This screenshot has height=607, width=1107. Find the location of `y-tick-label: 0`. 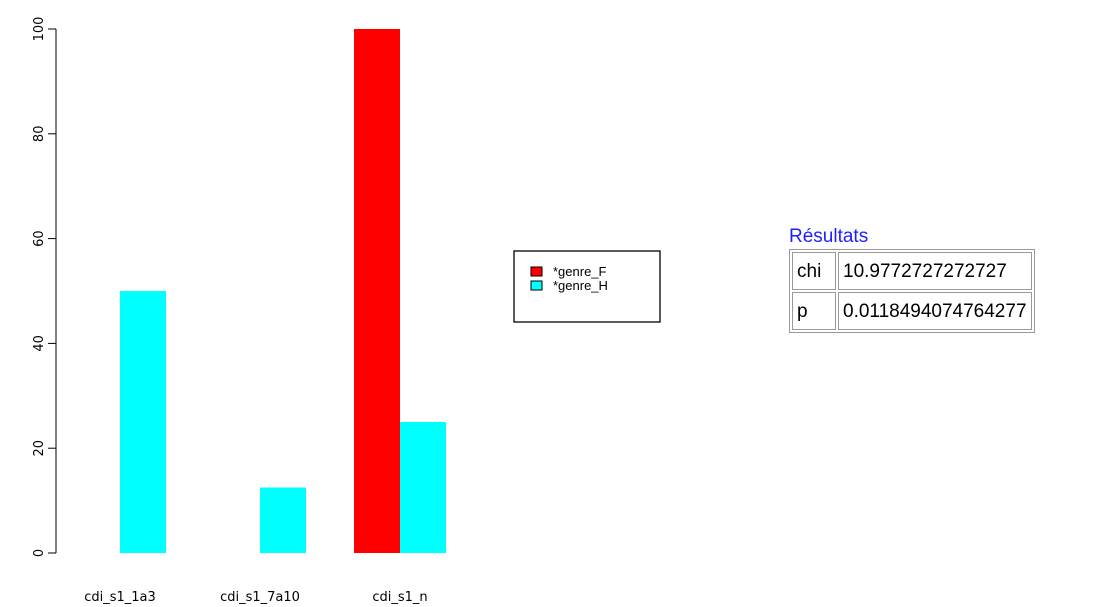

y-tick-label: 0 is located at coordinates (39, 553).